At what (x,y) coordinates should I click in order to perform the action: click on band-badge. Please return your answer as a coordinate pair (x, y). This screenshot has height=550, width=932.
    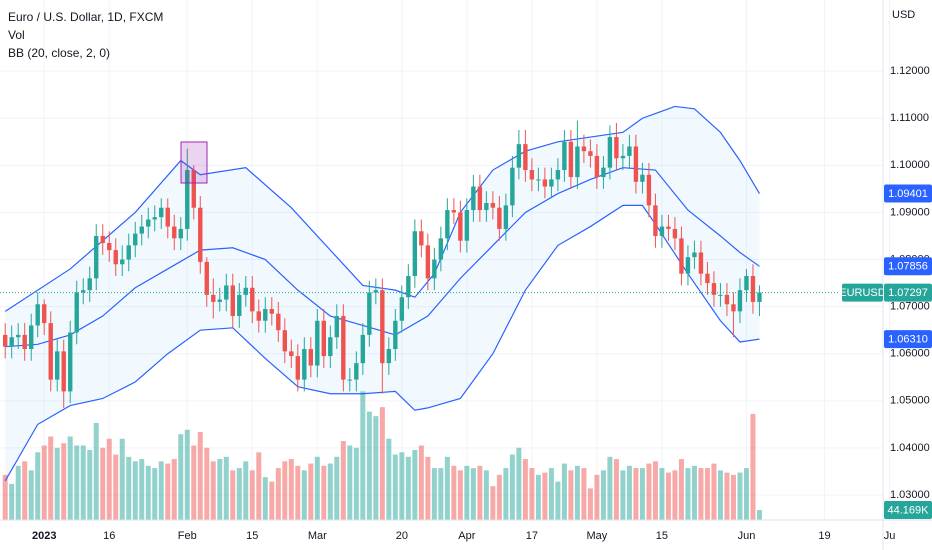
    Looking at the image, I should click on (908, 339).